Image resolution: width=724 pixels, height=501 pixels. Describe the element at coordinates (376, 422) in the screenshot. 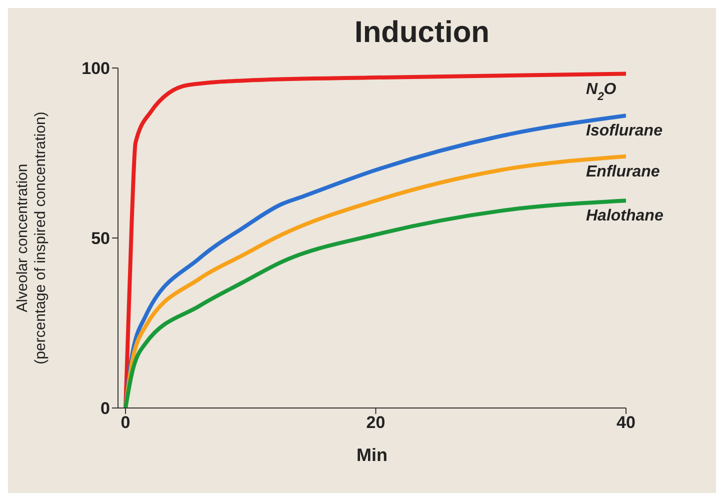

I see `x-tick-label: 20` at that location.